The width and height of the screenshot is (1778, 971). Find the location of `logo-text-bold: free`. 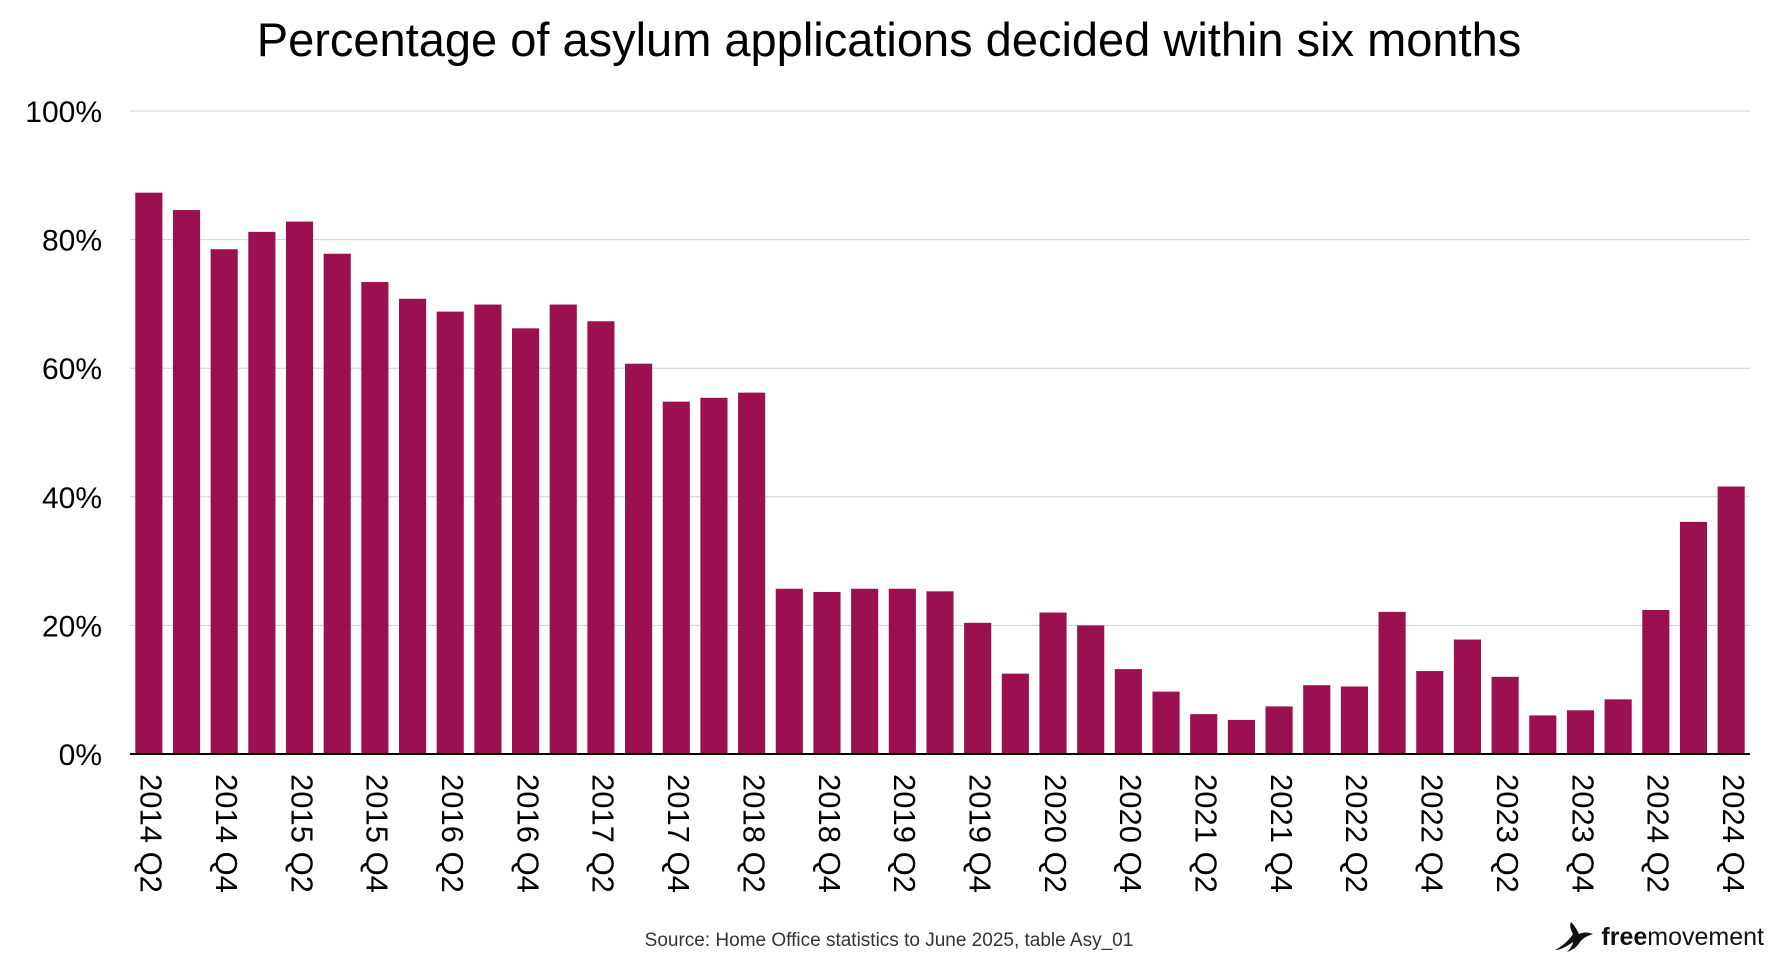

logo-text-bold: free is located at coordinates (1624, 936).